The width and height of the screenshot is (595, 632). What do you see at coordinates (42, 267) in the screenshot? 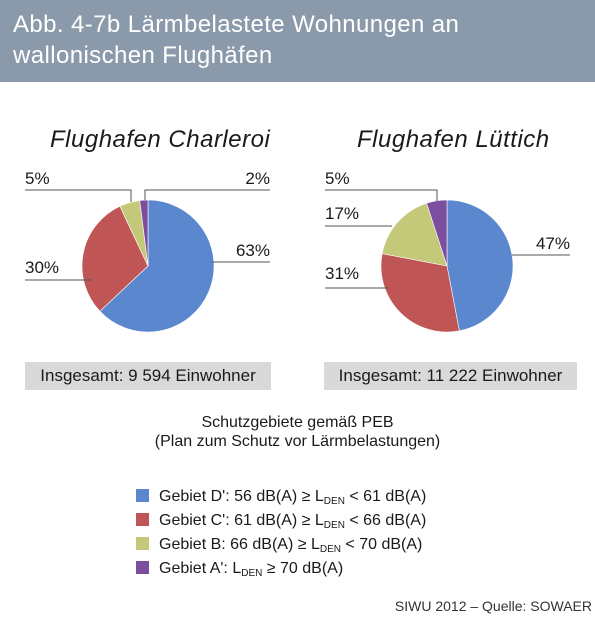
I see `pie-label-0-1: 30%` at bounding box center [42, 267].